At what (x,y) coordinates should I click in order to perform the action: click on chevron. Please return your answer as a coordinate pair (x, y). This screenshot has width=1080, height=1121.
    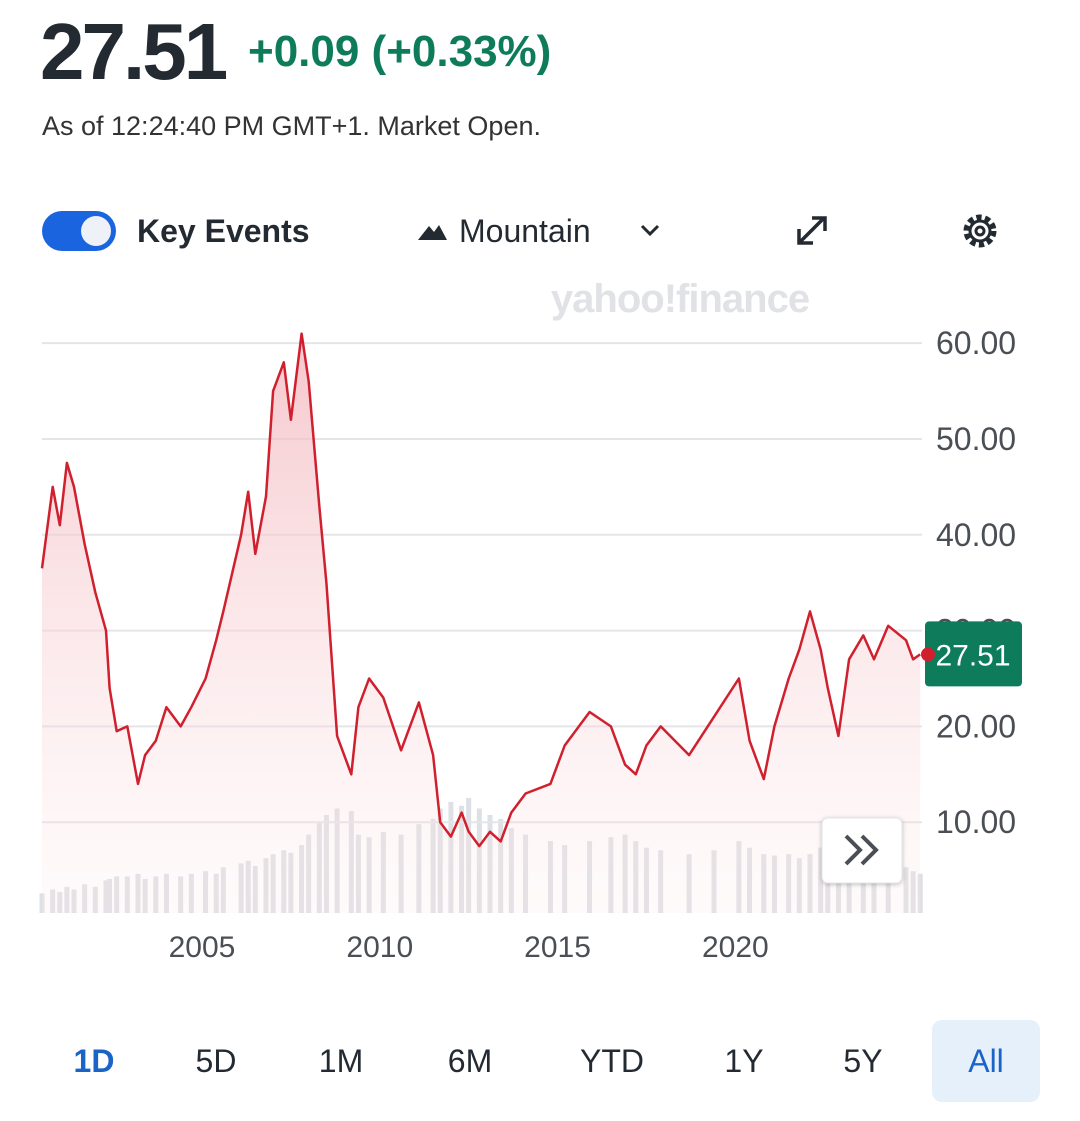
    Looking at the image, I should click on (650, 230).